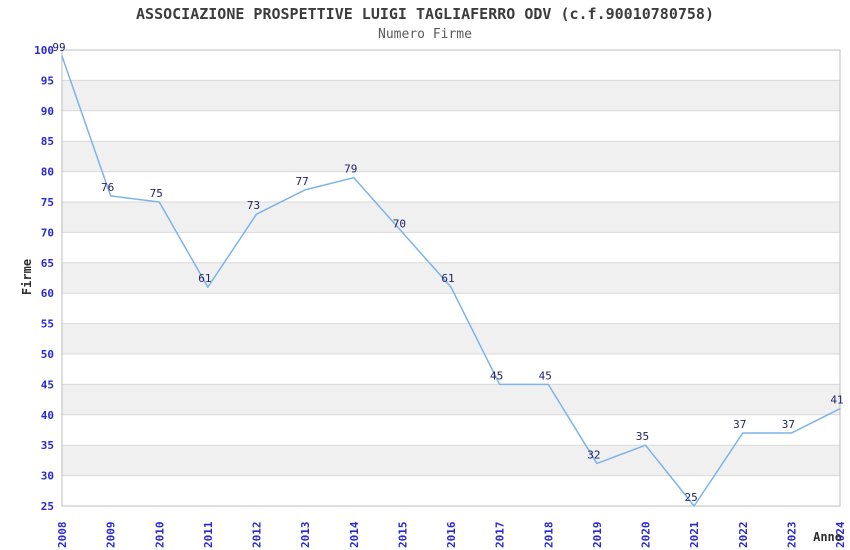 This screenshot has height=550, width=850. What do you see at coordinates (691, 497) in the screenshot?
I see `data-point-label: 25` at bounding box center [691, 497].